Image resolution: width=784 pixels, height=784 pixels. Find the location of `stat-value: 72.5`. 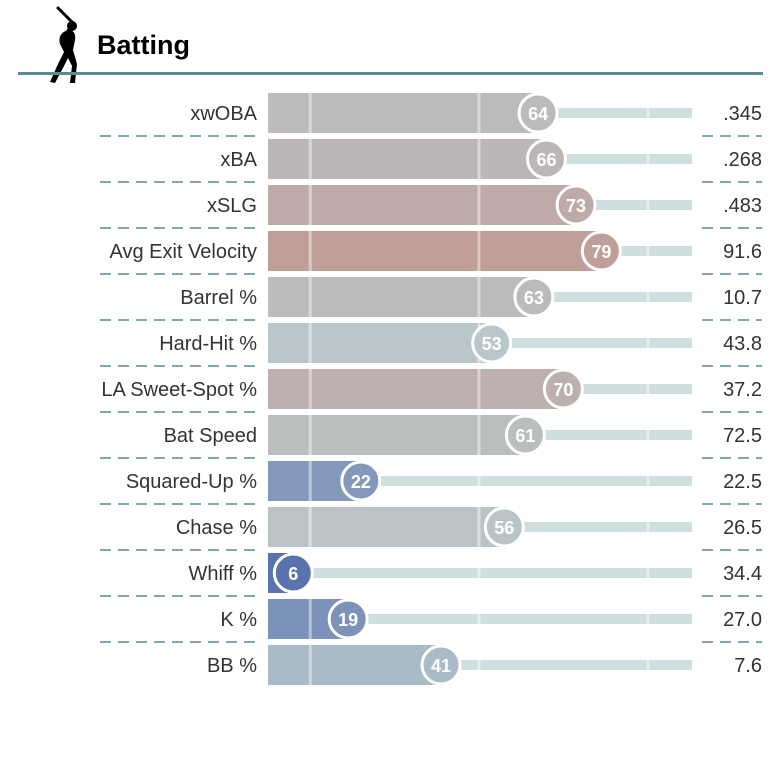

stat-value: 72.5 is located at coordinates (742, 436).